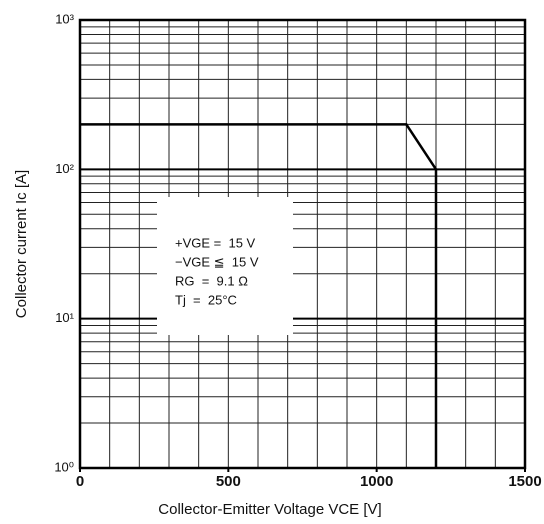  I want to click on annotation: Tj = 25°C, so click(206, 299).